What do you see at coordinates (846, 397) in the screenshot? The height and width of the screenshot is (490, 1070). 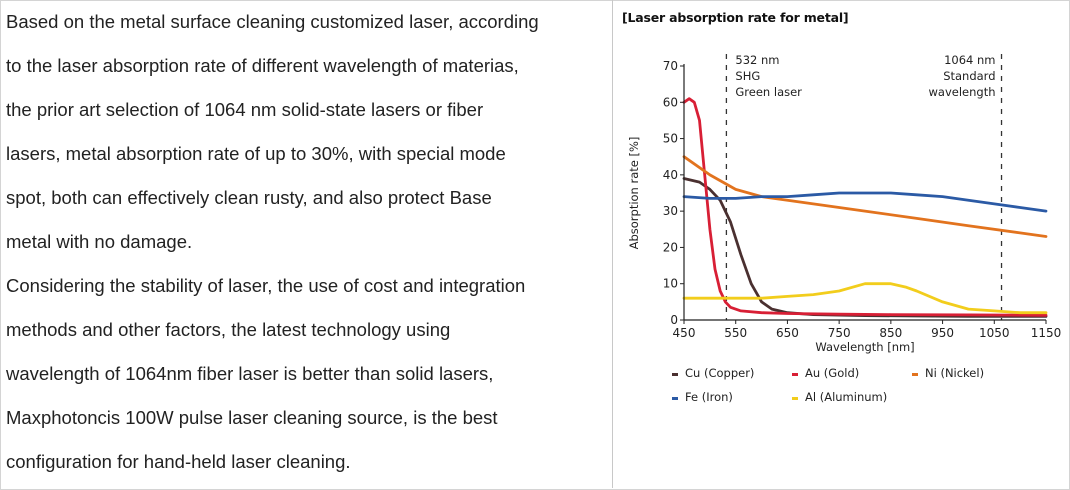 I see `legend-label: Al (Aluminum)` at bounding box center [846, 397].